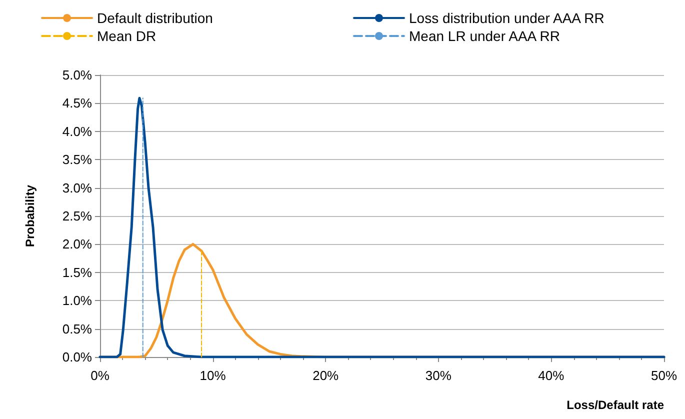 This screenshot has height=419, width=685. I want to click on y-tick-label: 2.0%, so click(77, 244).